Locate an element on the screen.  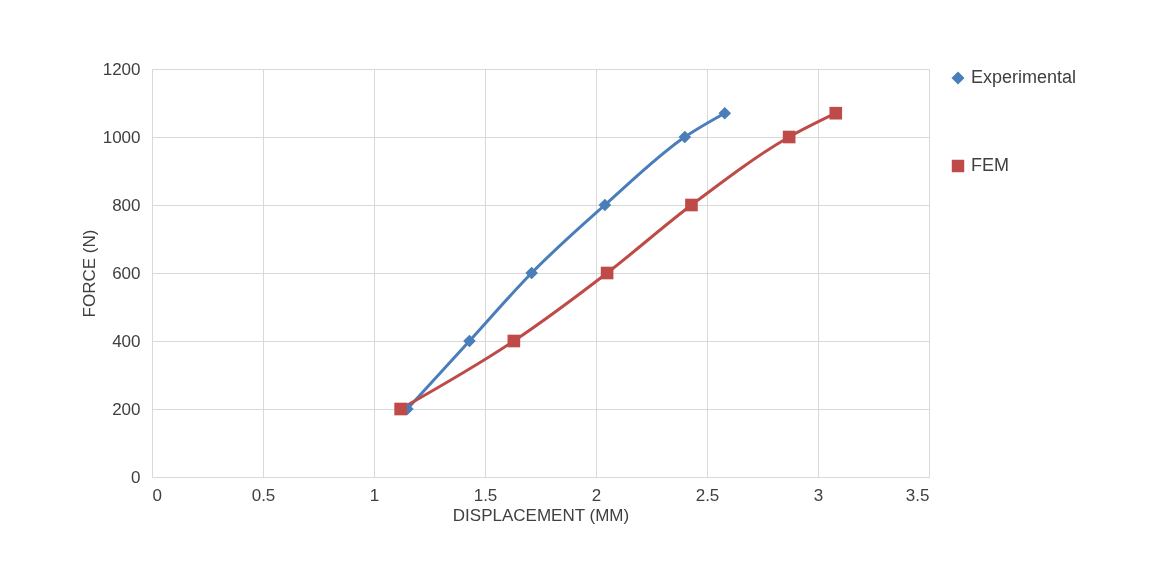
legend-label: Experimental is located at coordinates (1024, 77).